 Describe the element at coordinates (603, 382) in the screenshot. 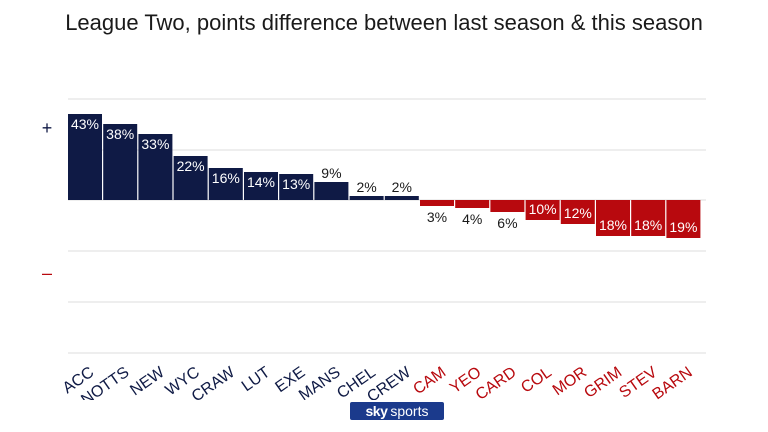

I see `category-label: GRIM` at that location.